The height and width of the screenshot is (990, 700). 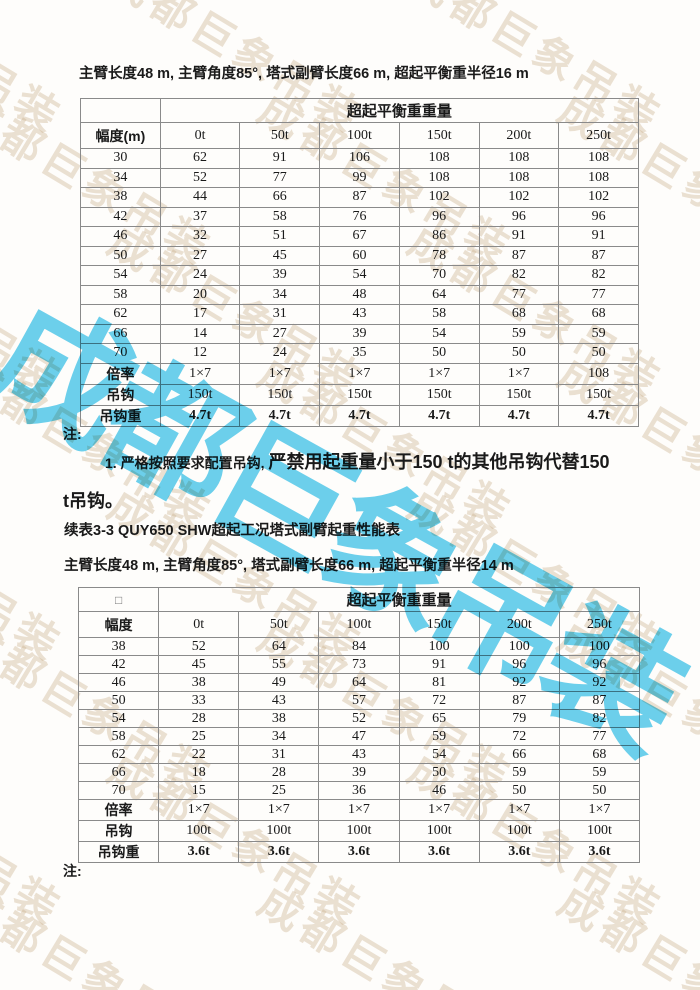 What do you see at coordinates (519, 624) in the screenshot?
I see `table-cell: 200t` at bounding box center [519, 624].